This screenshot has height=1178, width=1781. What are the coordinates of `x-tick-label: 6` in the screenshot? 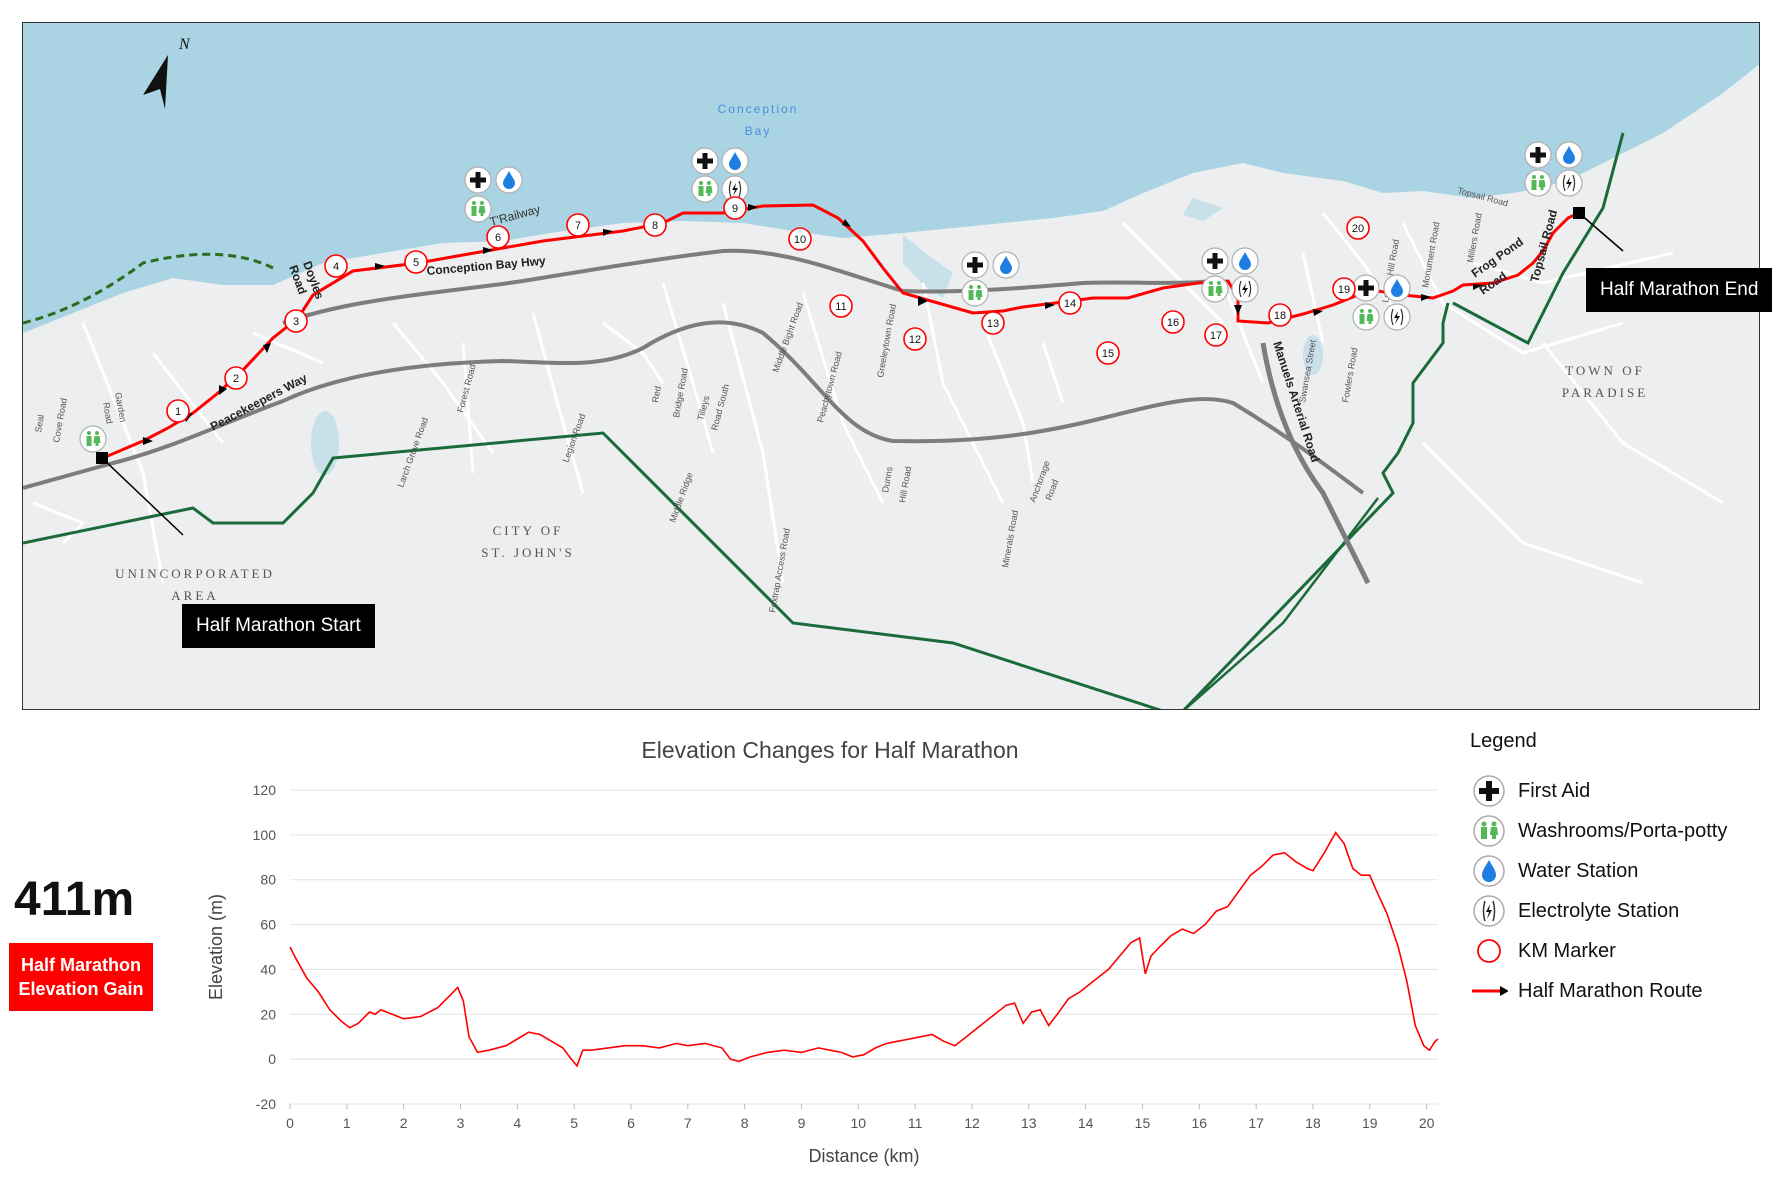 It's located at (631, 1123).